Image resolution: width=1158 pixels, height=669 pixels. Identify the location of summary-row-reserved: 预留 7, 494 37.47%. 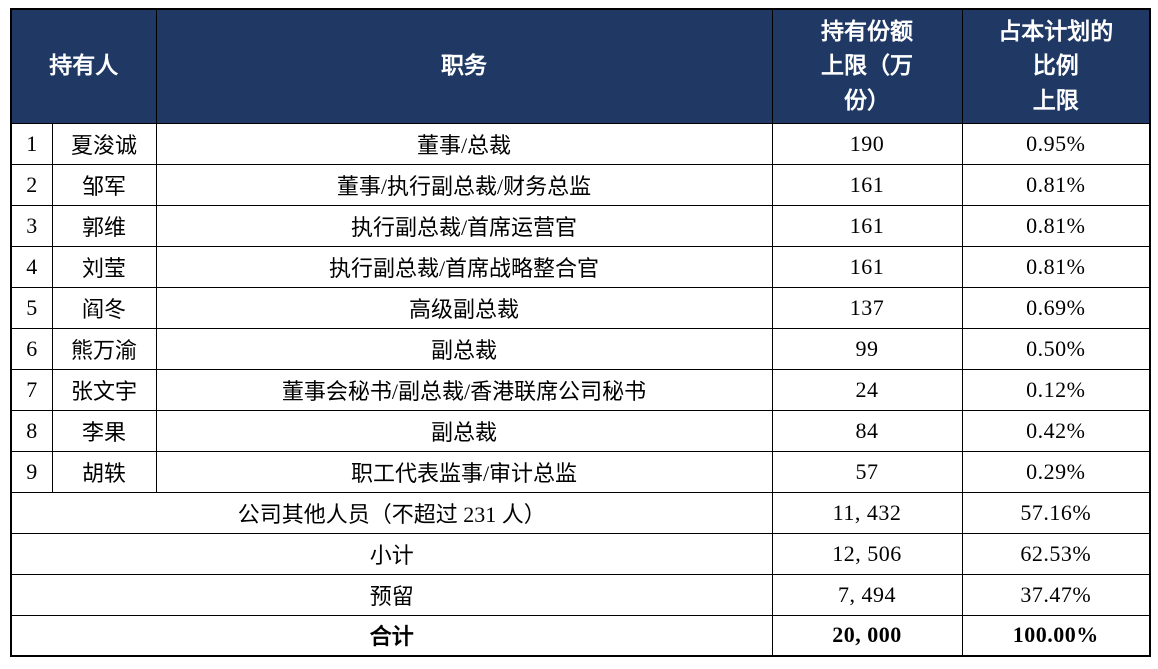
(580, 594).